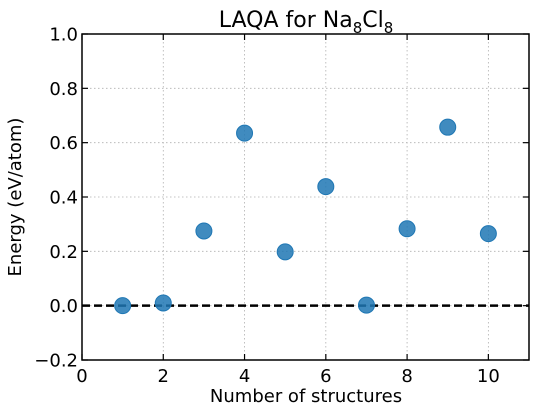 This screenshot has height=413, width=535. What do you see at coordinates (63, 143) in the screenshot?
I see `y-tick-label: 0.6` at bounding box center [63, 143].